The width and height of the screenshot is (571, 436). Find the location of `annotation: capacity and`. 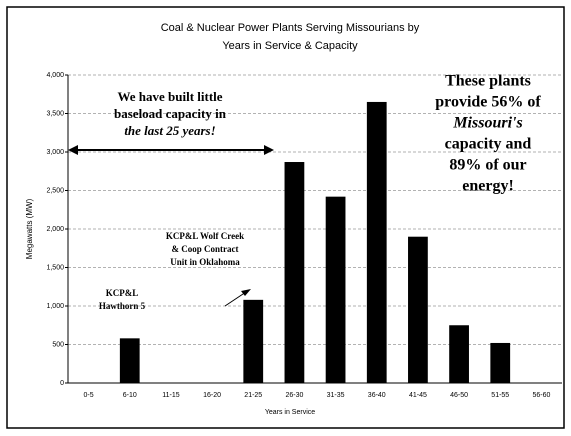

annotation: capacity and is located at coordinates (488, 144).